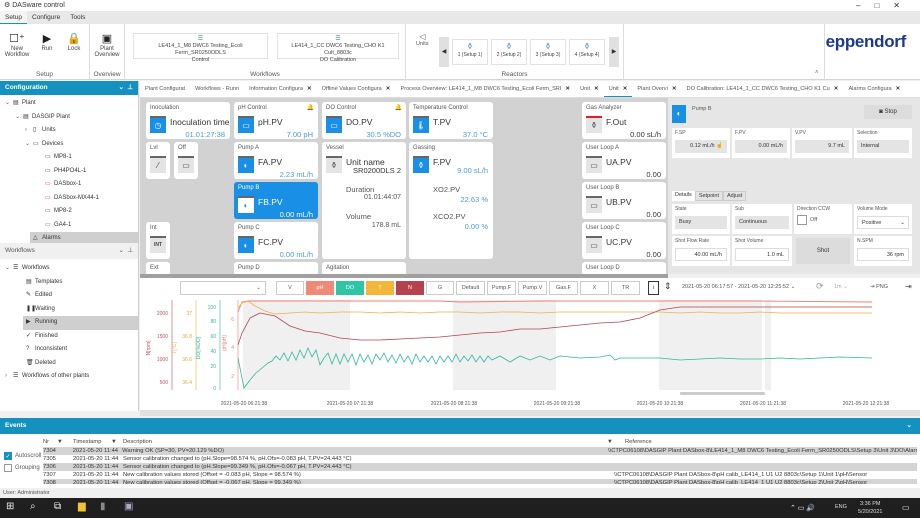 The height and width of the screenshot is (518, 920). Describe the element at coordinates (625, 288) in the screenshot. I see `series-button-tr: TR` at that location.